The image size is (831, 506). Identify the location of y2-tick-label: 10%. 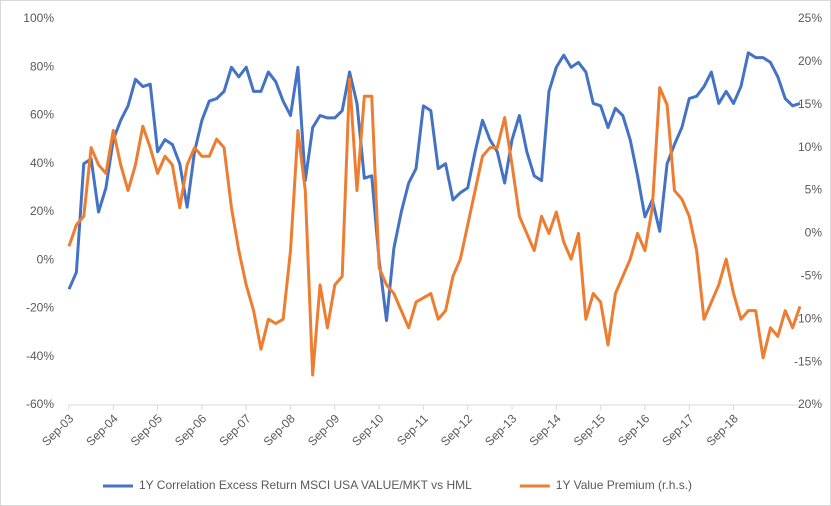
(810, 147).